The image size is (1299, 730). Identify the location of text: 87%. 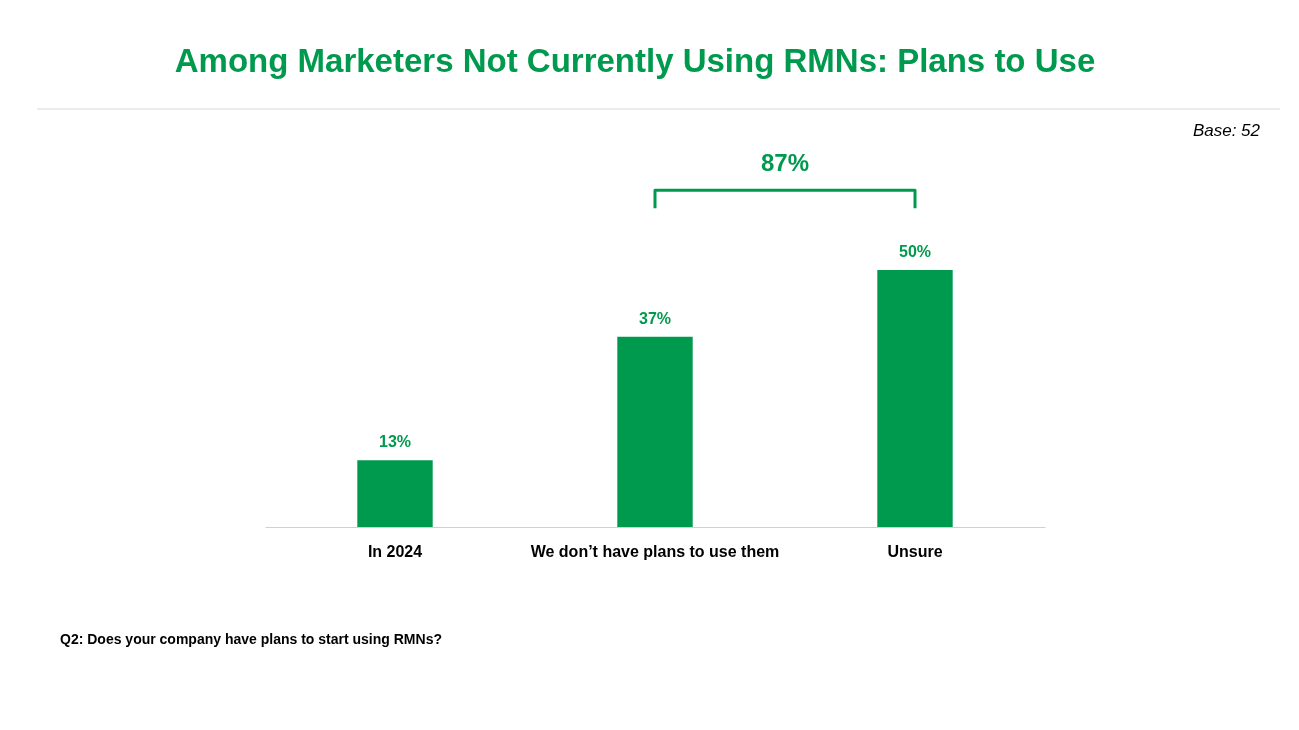
(785, 163).